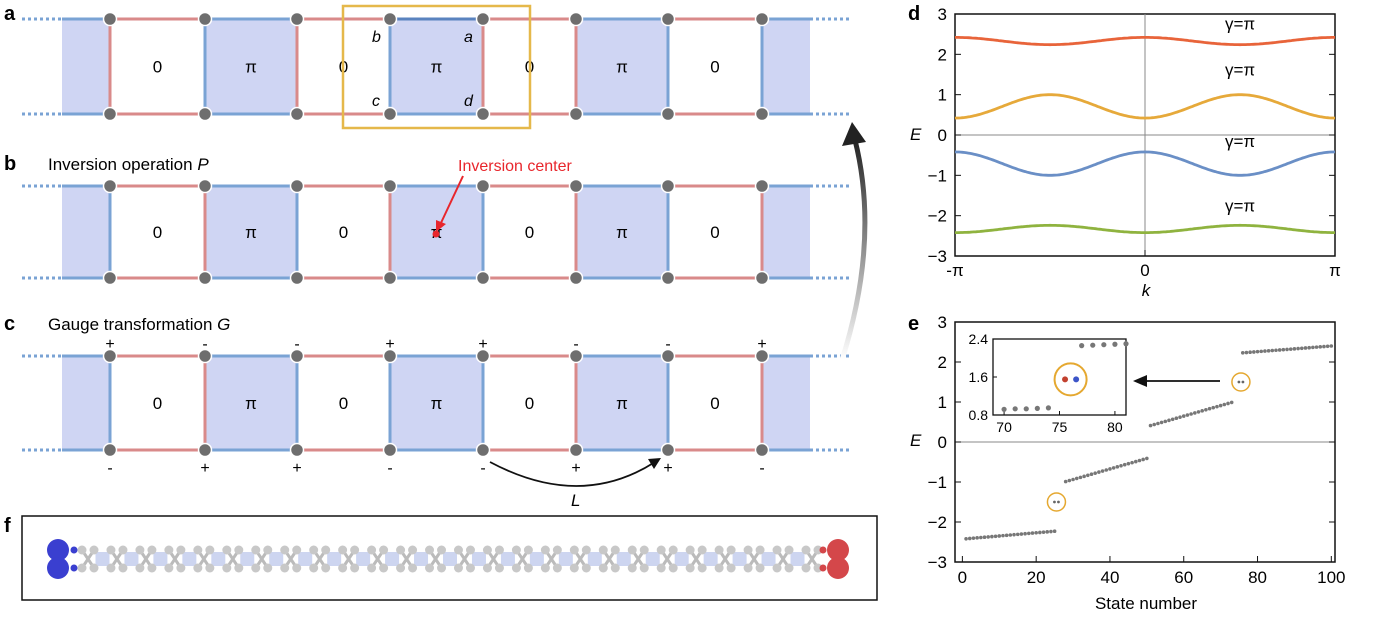 The image size is (1375, 618). What do you see at coordinates (9, 324) in the screenshot?
I see `panel-label-c: c` at bounding box center [9, 324].